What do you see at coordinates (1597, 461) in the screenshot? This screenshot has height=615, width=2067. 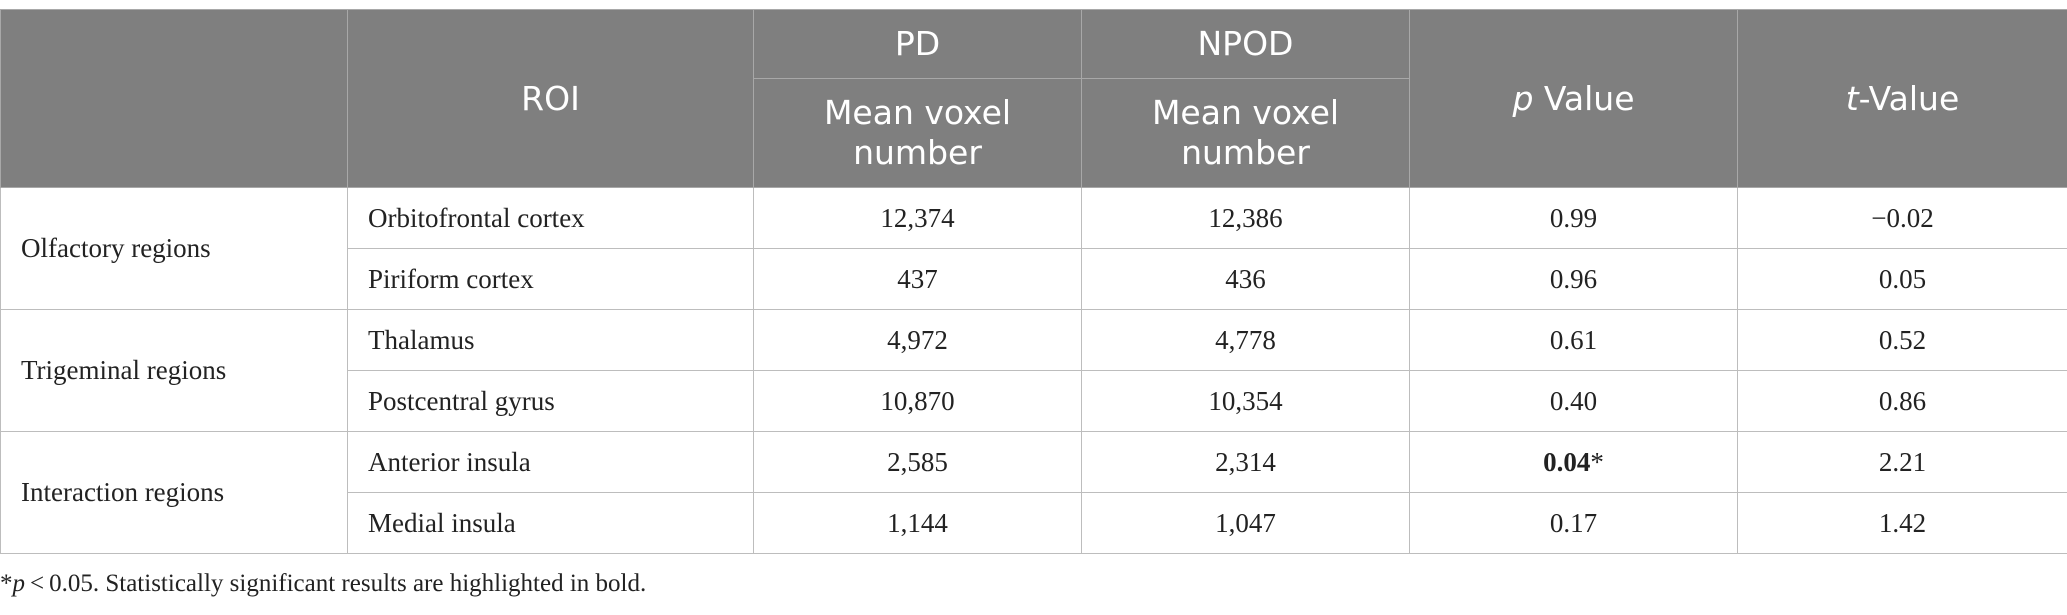 I see `significance-mark: *` at bounding box center [1597, 461].